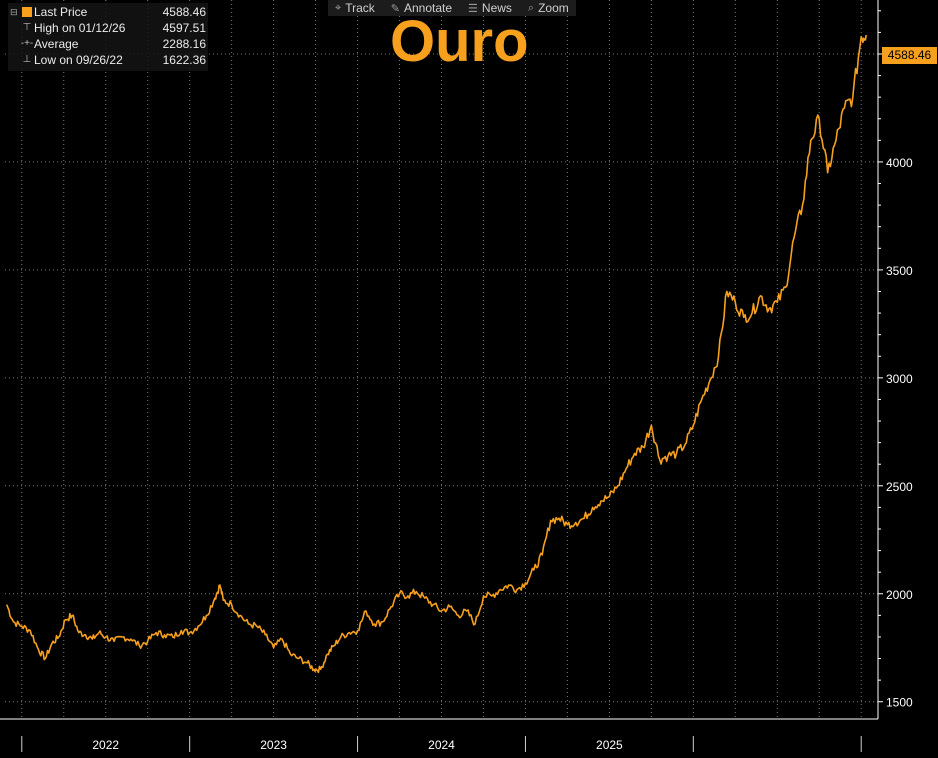 The height and width of the screenshot is (758, 938). Describe the element at coordinates (459, 41) in the screenshot. I see `chart-title: Ouro` at that location.